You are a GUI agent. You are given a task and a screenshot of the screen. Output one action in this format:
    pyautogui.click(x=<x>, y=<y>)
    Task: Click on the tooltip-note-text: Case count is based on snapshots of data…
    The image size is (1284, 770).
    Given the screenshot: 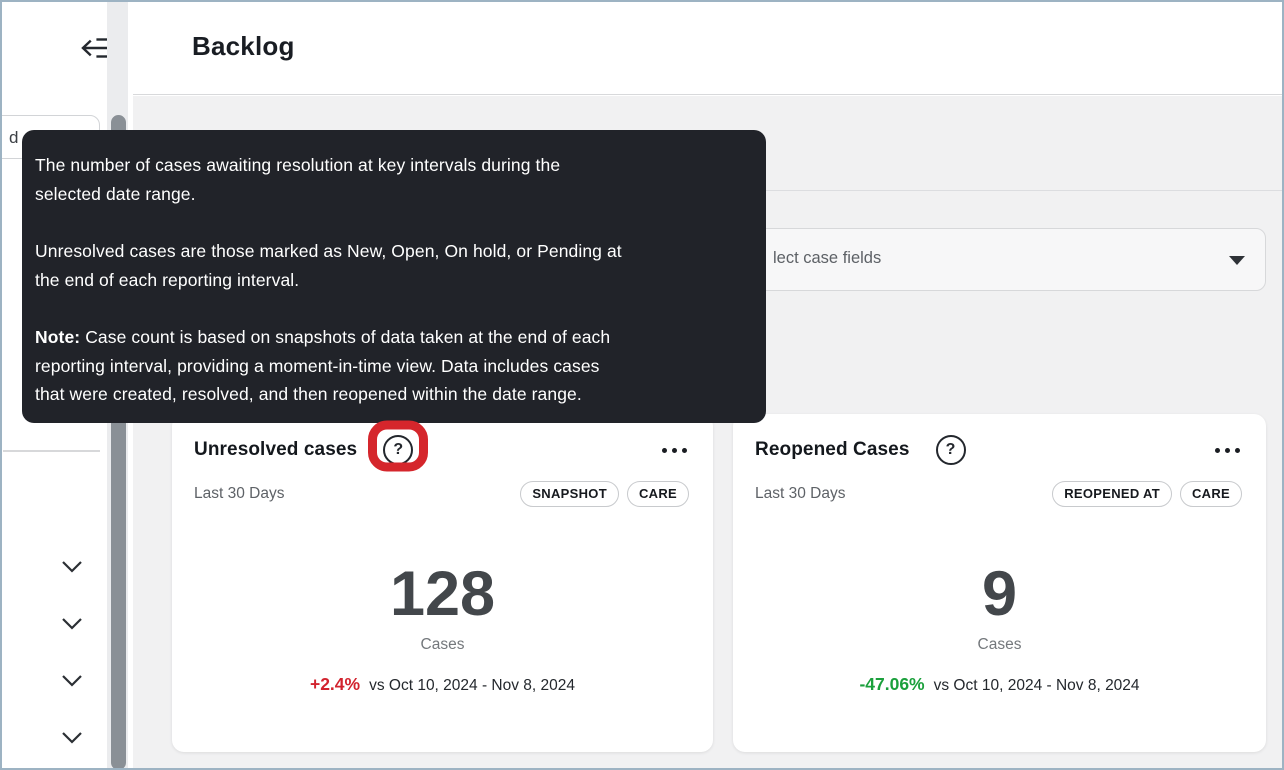 What is the action you would take?
    pyautogui.click(x=323, y=365)
    